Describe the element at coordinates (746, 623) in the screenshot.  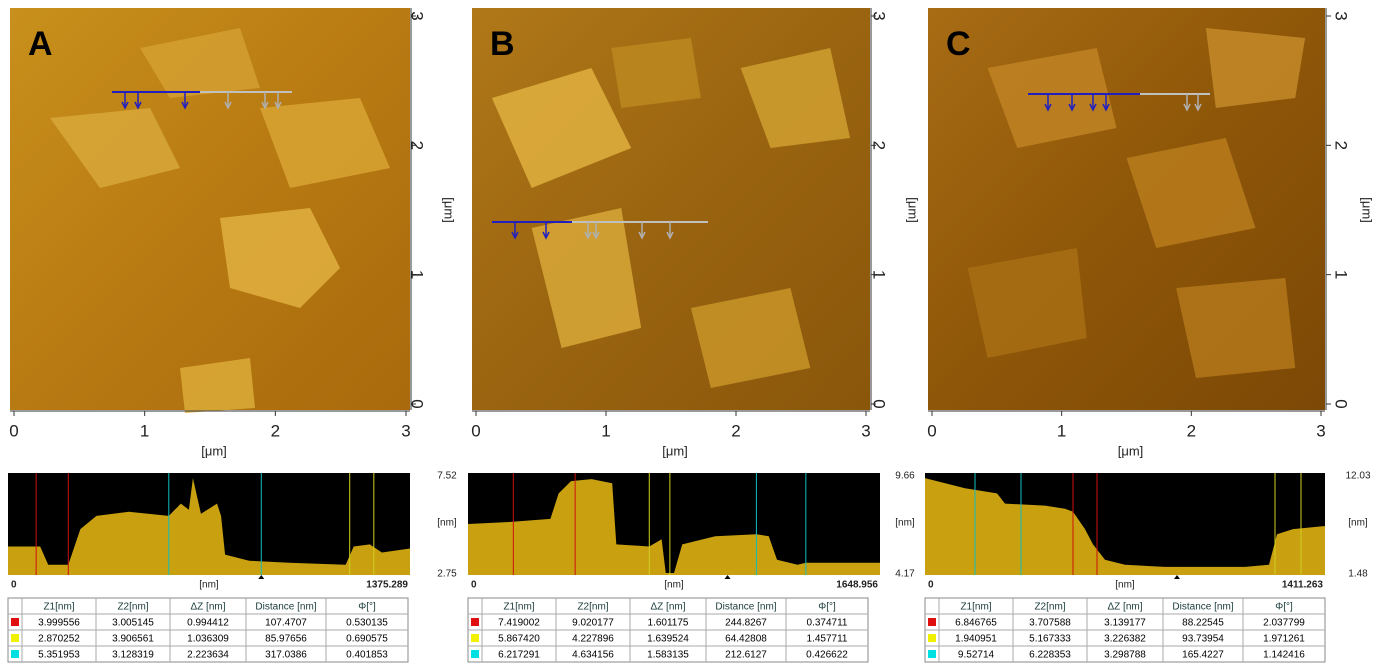
I see `table-cell: 244.8267` at that location.